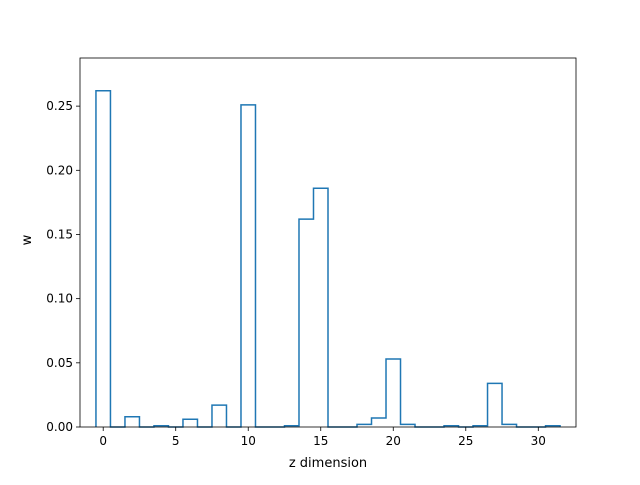 The image size is (640, 485). What do you see at coordinates (59, 363) in the screenshot?
I see `y-tick-label: 0.05` at bounding box center [59, 363].